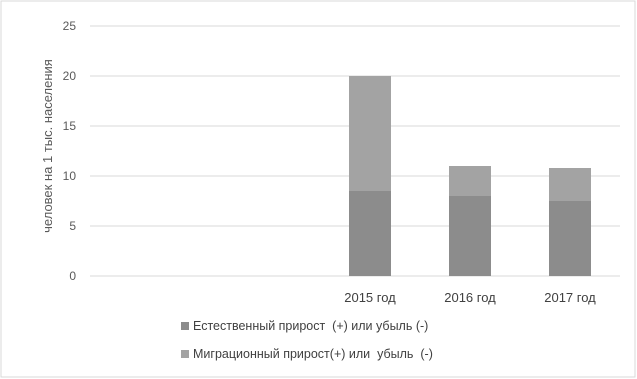 The image size is (637, 379). What do you see at coordinates (310, 326) in the screenshot?
I see `legend-label: Естественный прирост (+) или убыль (-)` at bounding box center [310, 326].